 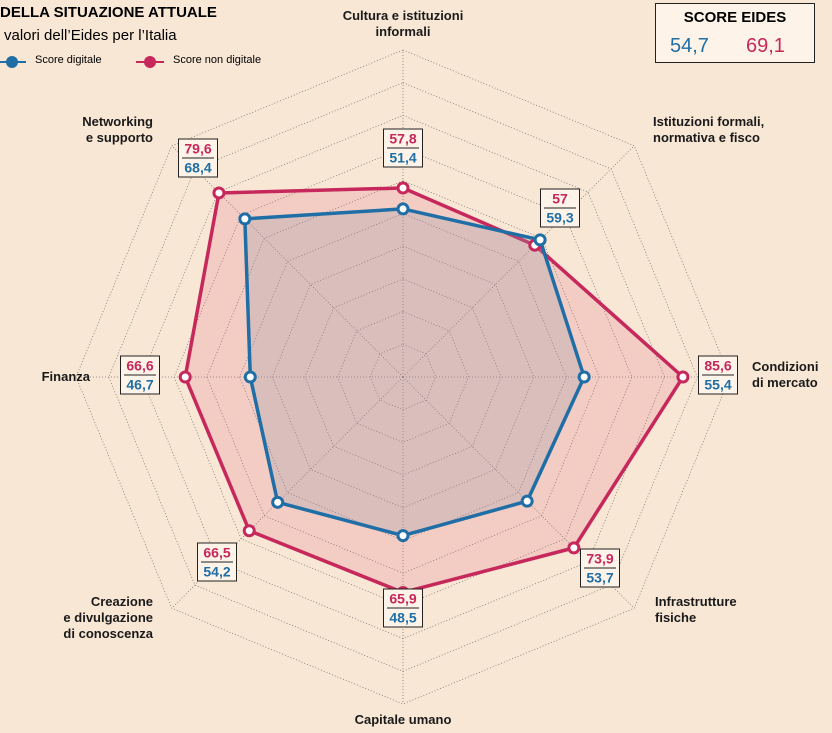 I want to click on chart-subtitle: valori dell’Eides per l’Italia, so click(x=90, y=35).